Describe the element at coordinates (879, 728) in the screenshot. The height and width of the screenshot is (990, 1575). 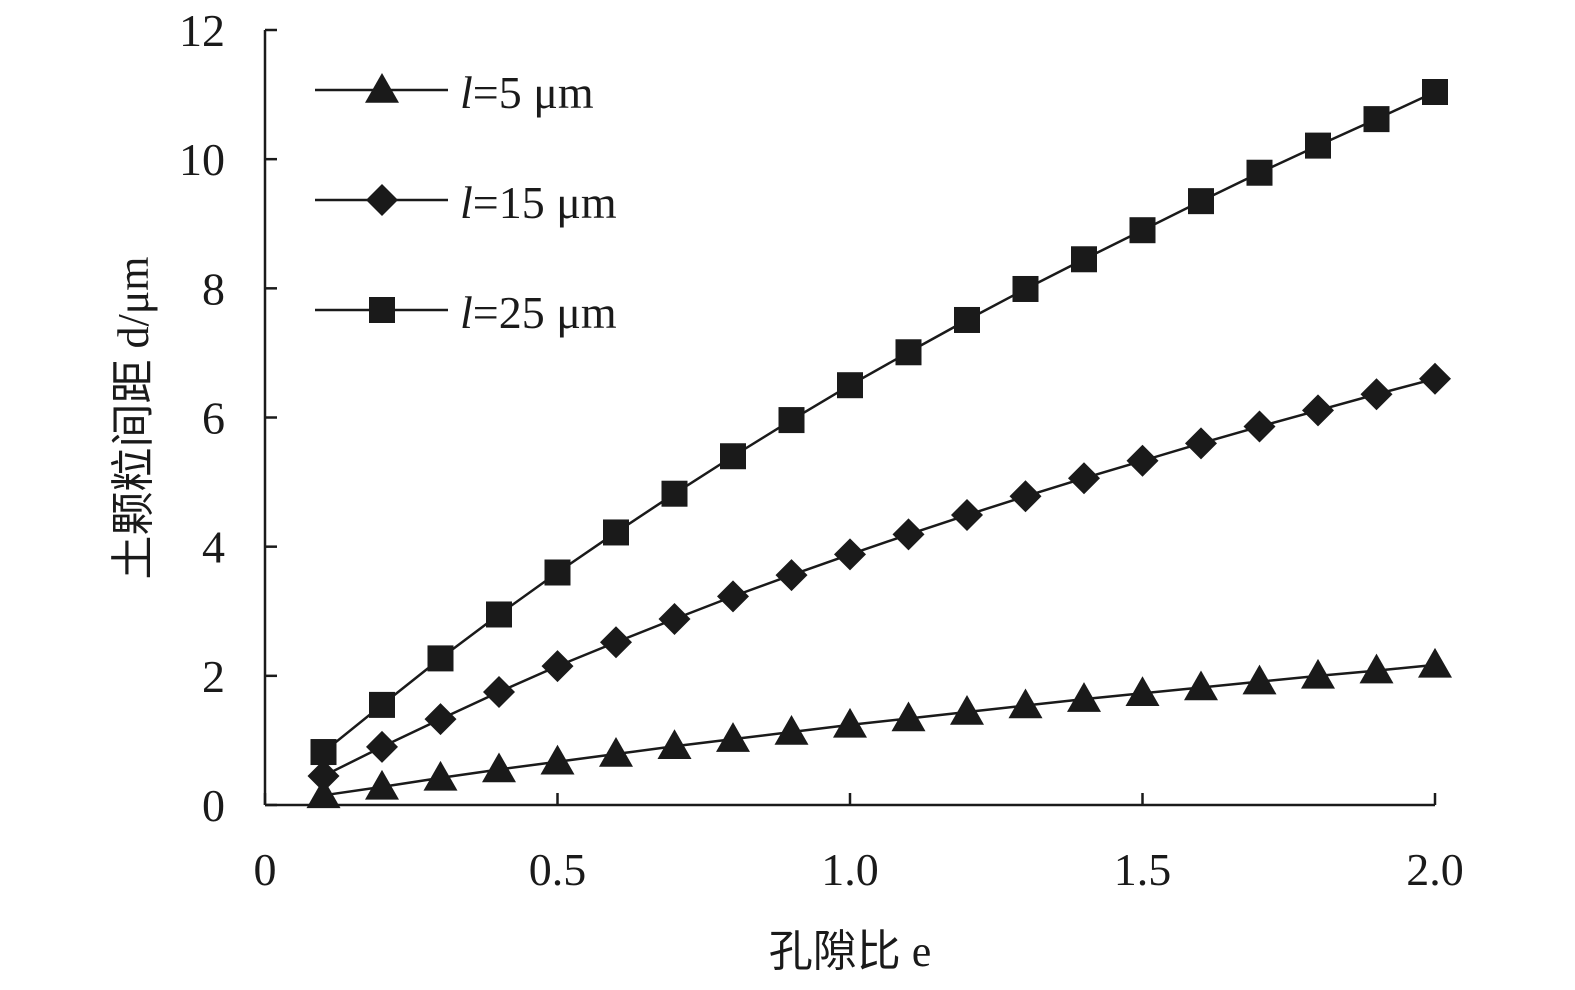
I see `series-triangle` at that location.